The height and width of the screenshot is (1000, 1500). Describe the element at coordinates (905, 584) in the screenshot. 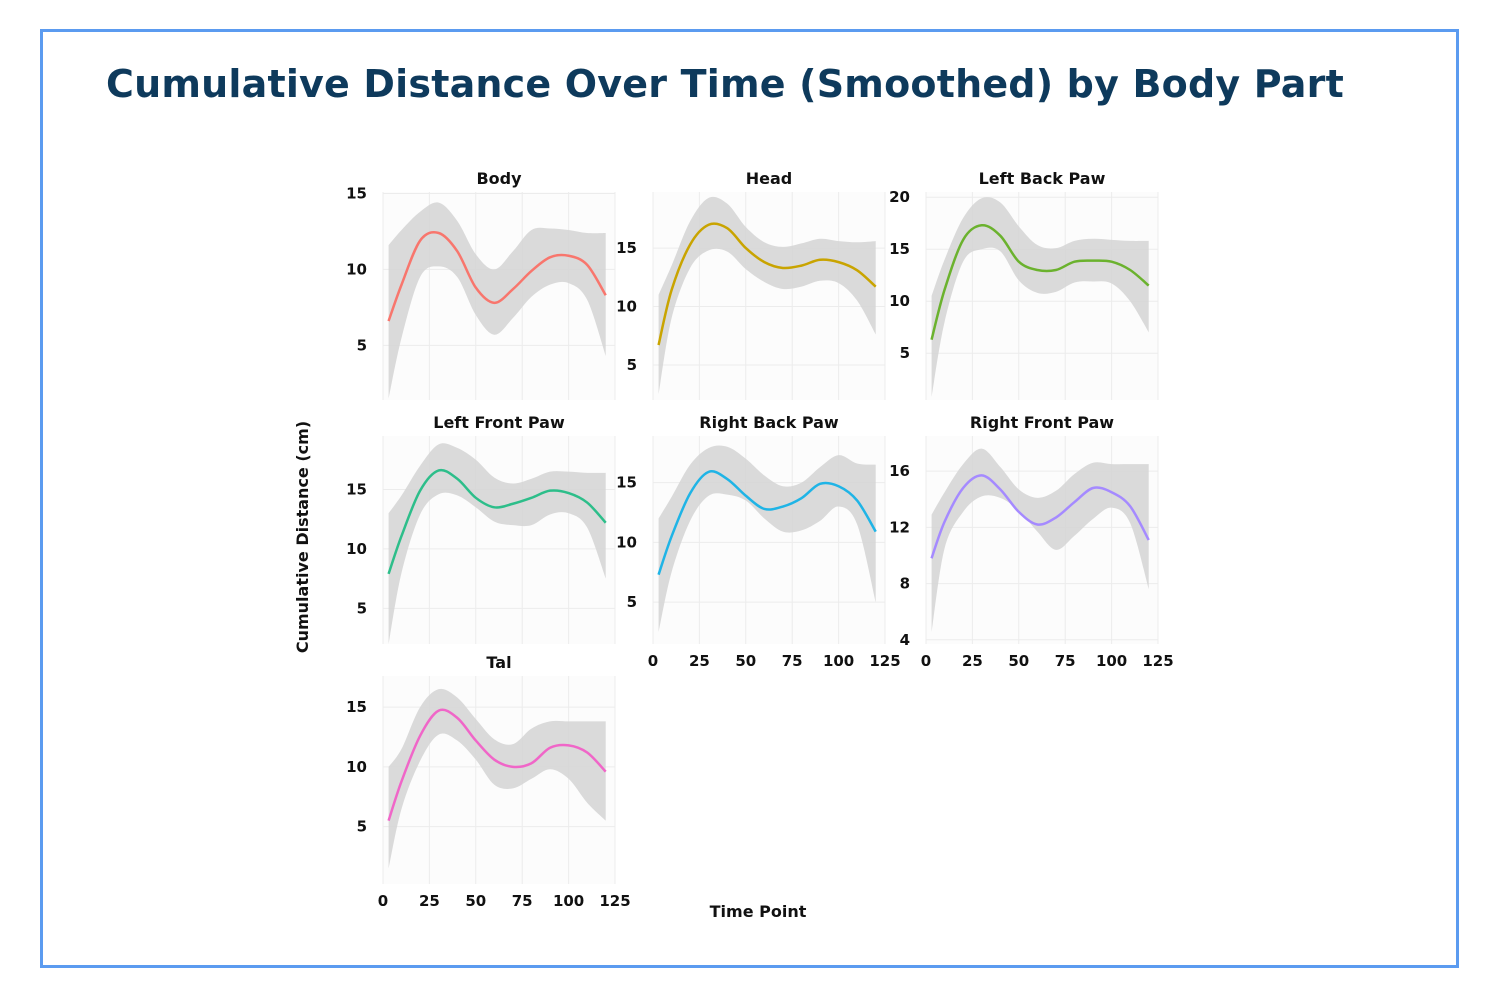

I see `y-tick-label: 8` at that location.